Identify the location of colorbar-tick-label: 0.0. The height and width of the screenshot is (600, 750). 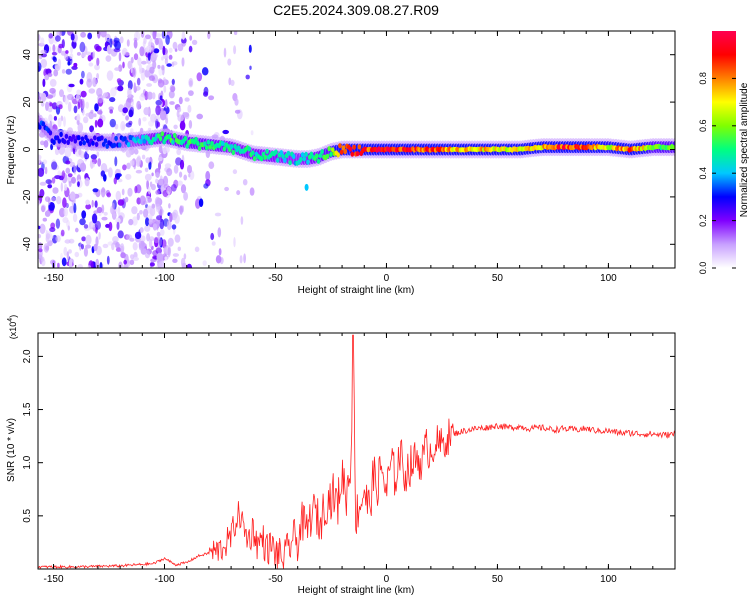
(703, 268).